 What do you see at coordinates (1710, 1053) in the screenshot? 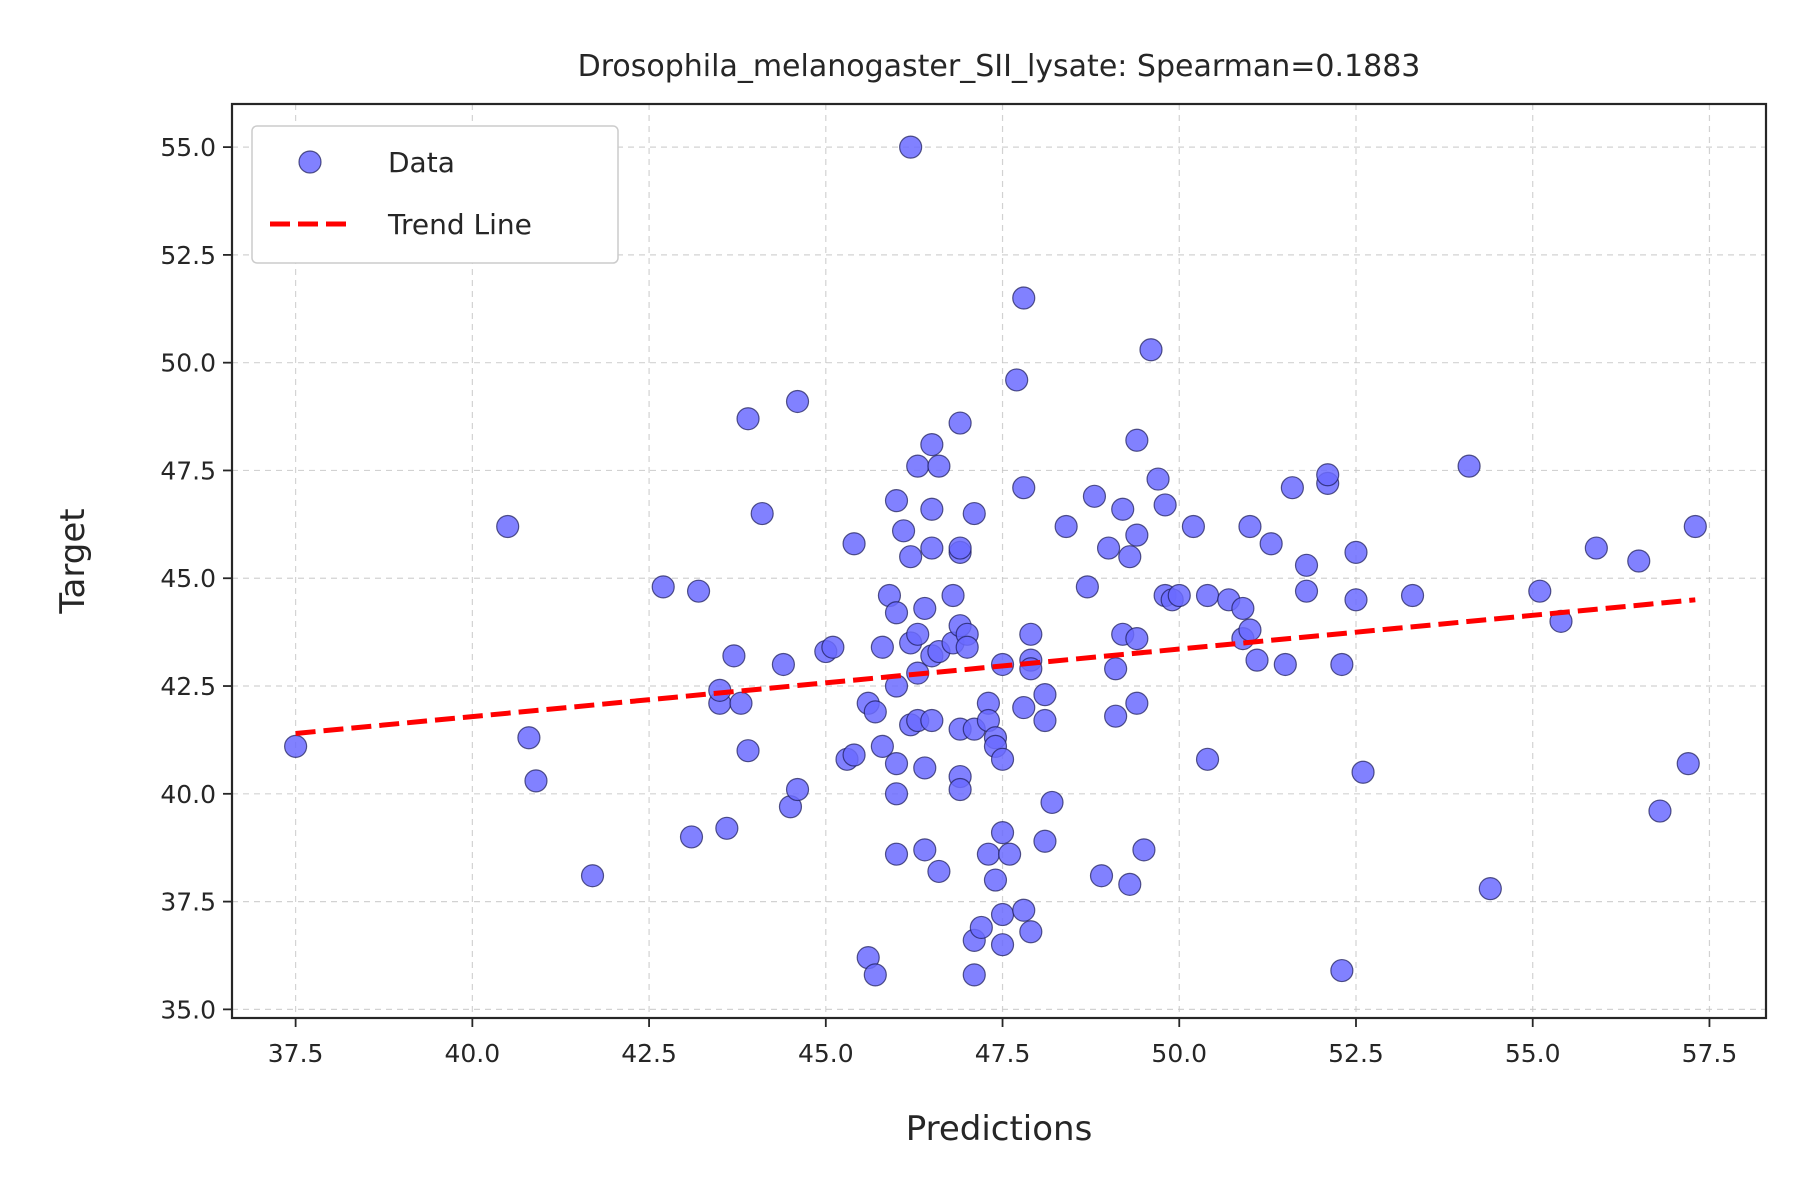
I see `x-tick-label: 57.5` at bounding box center [1710, 1053].